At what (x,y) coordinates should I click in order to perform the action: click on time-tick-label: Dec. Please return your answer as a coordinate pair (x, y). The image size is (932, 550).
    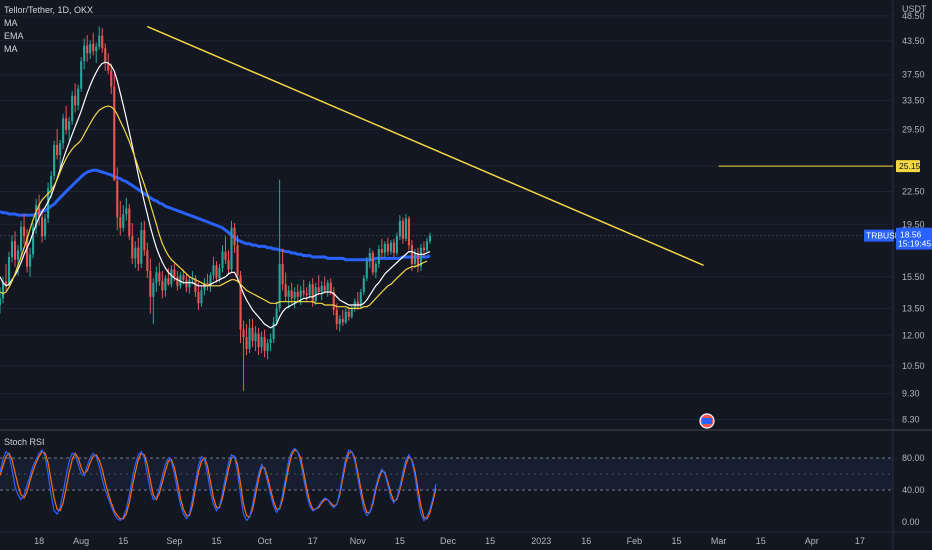
    Looking at the image, I should click on (448, 541).